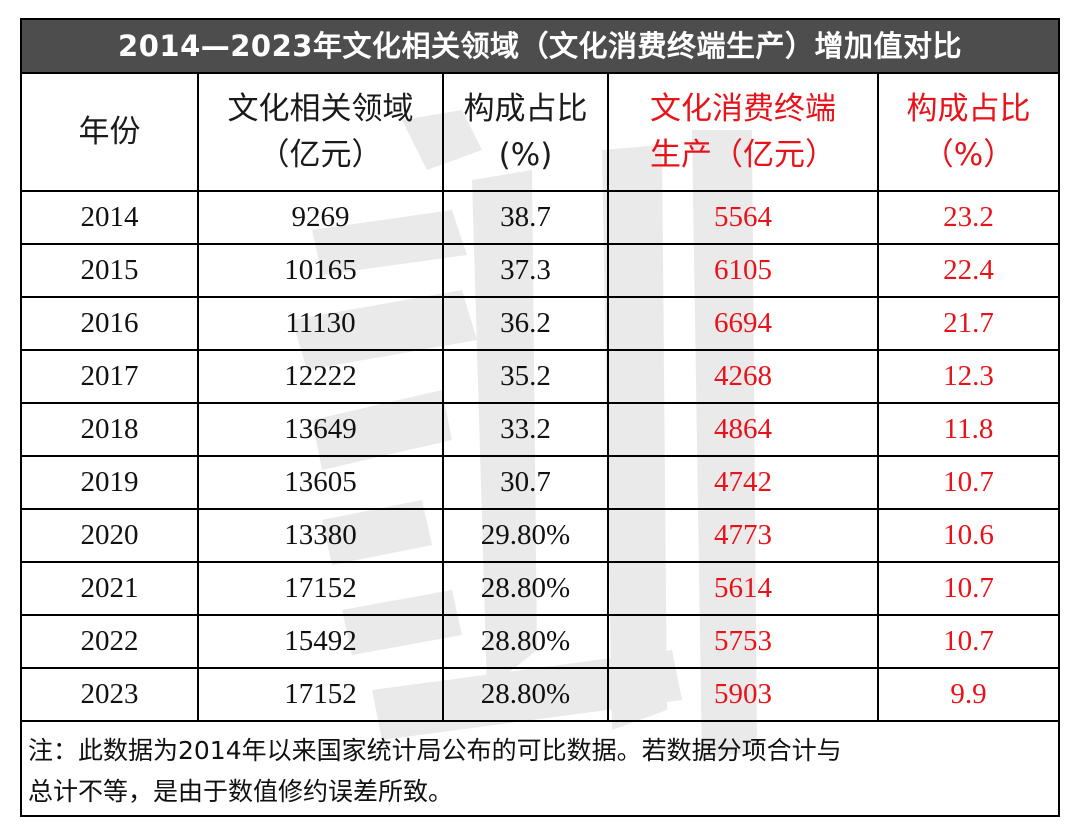  What do you see at coordinates (320, 323) in the screenshot?
I see `cell-related: 11130` at bounding box center [320, 323].